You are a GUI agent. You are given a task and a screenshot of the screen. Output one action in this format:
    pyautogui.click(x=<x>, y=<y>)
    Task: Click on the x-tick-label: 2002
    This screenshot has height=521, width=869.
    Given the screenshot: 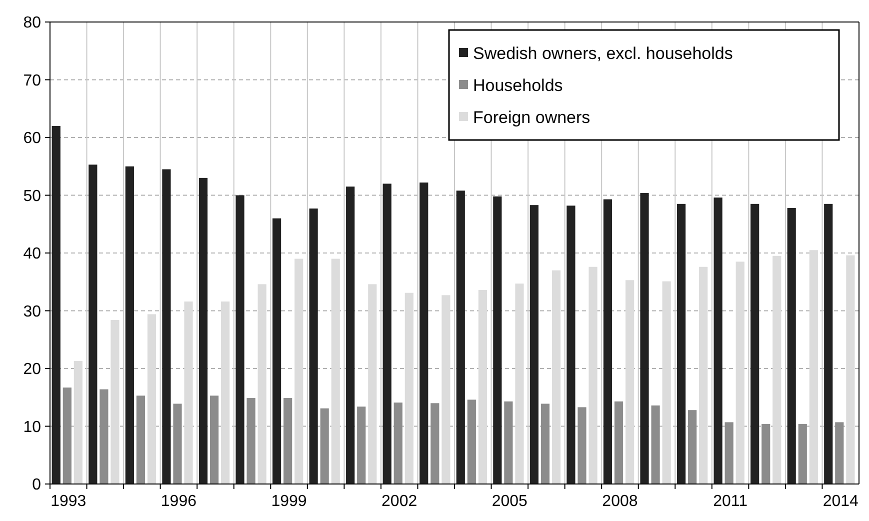 What is the action you would take?
    pyautogui.click(x=400, y=501)
    